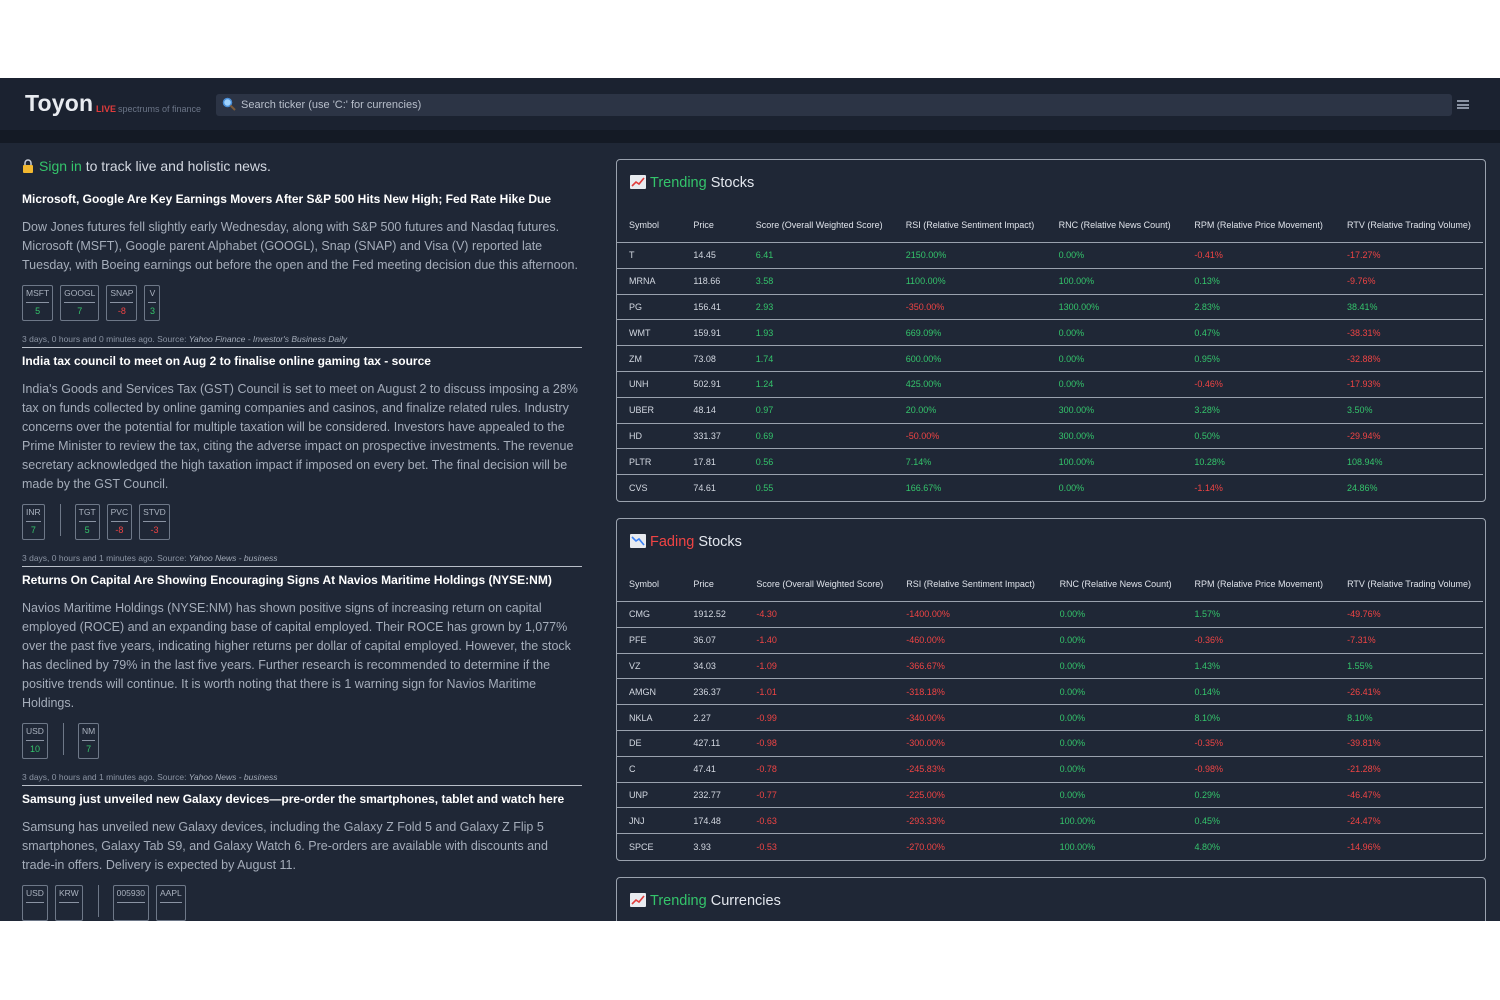 This screenshot has width=1500, height=1000. I want to click on ticker-tag: 005930, so click(131, 903).